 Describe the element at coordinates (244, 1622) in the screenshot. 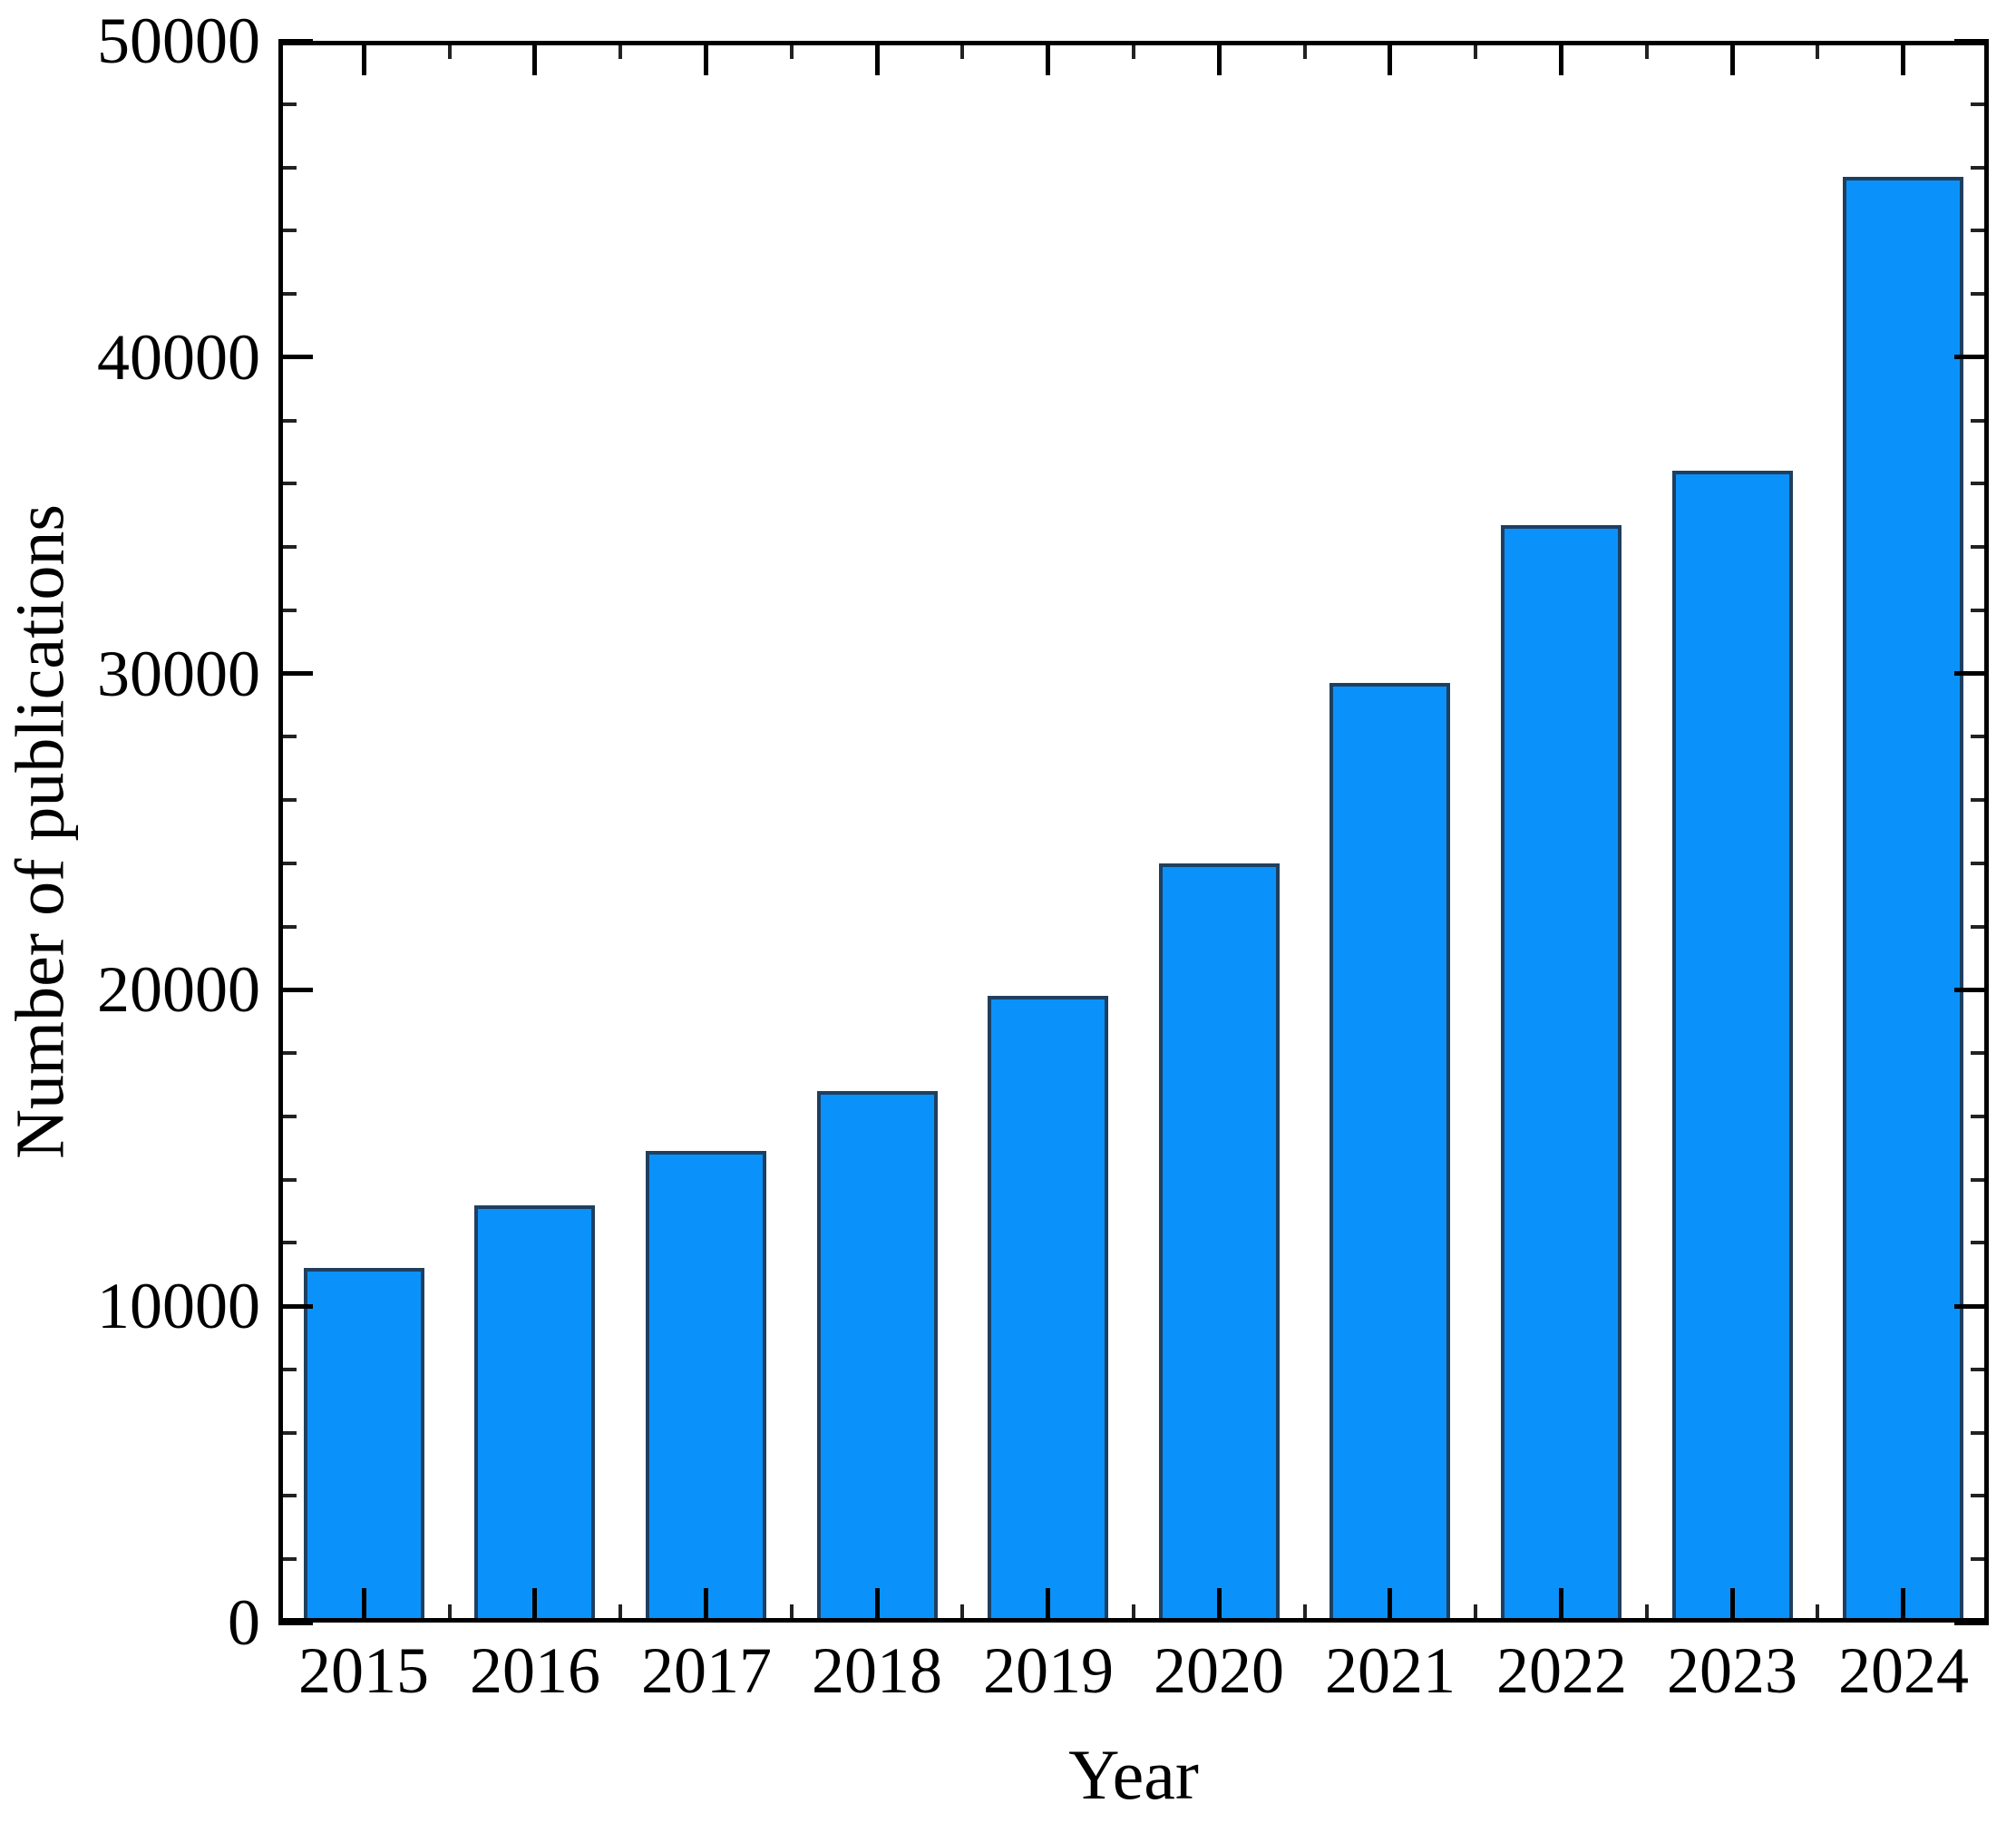

I see `y-tick-label: 0` at that location.